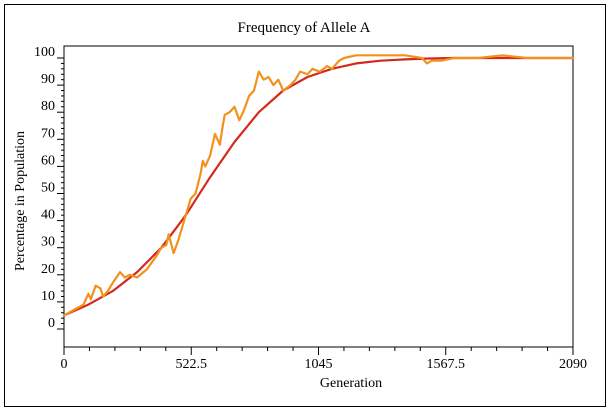  I want to click on y-tick-label: 0, so click(51, 323).